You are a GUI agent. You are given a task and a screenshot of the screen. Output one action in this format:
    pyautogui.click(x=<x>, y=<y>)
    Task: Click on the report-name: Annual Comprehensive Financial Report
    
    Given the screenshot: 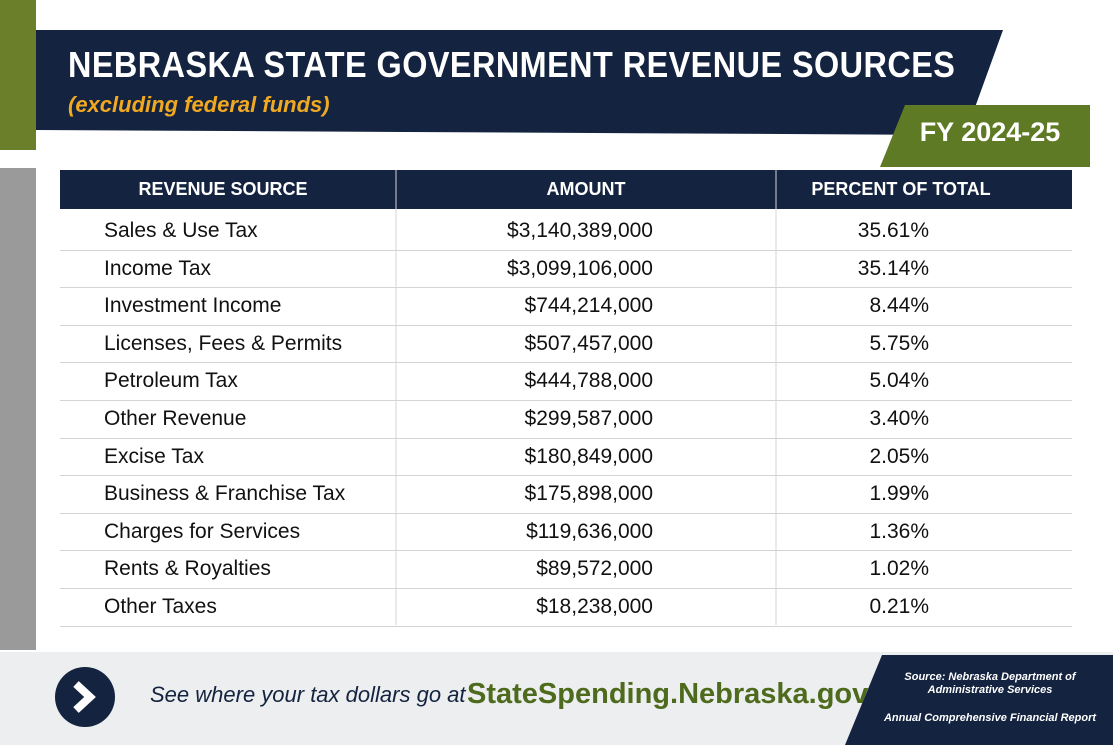 What is the action you would take?
    pyautogui.click(x=990, y=718)
    